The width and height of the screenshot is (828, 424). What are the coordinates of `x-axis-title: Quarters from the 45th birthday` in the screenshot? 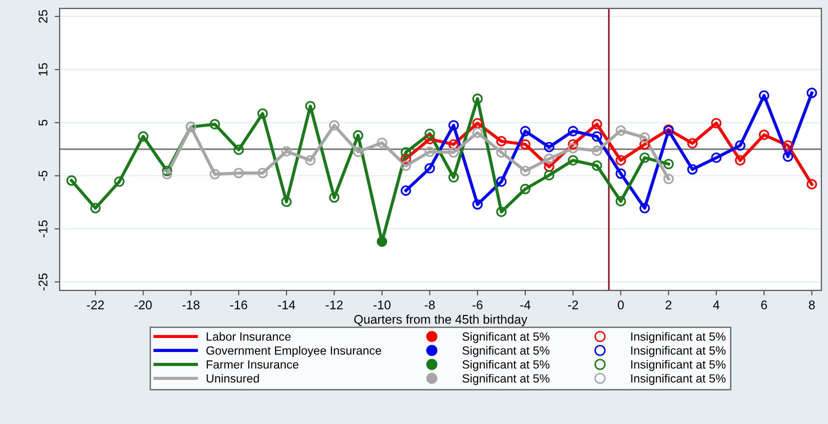 It's located at (441, 320).